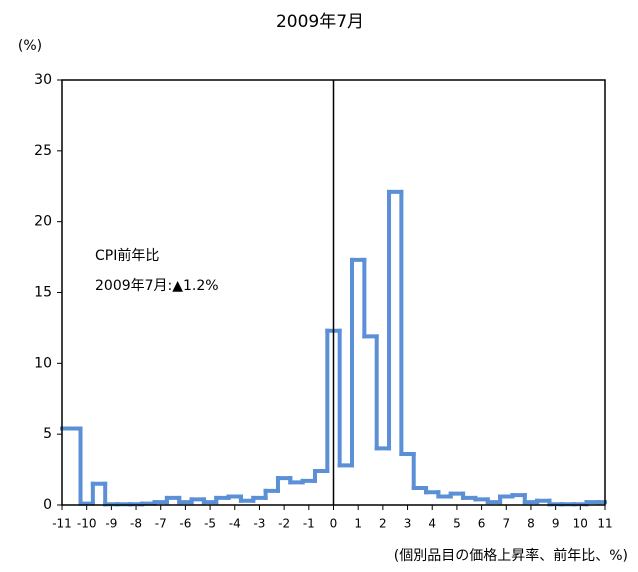 This screenshot has height=572, width=638. I want to click on x-tick-label: -5, so click(210, 524).